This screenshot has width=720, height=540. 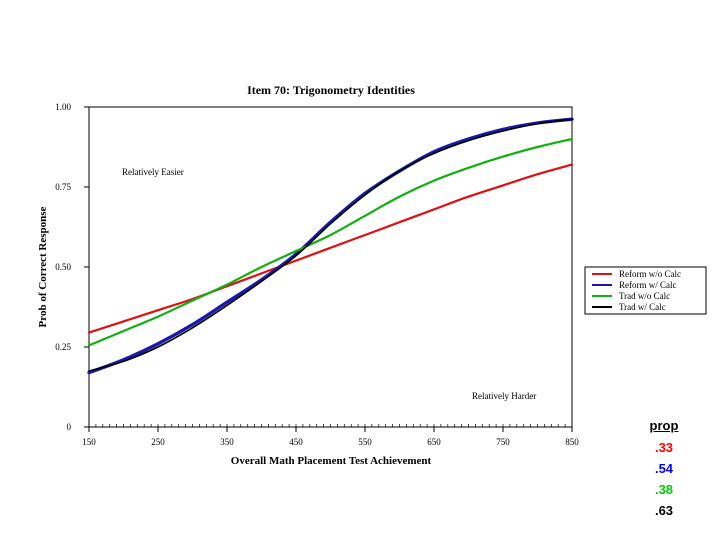 I want to click on chart-title: Item 70: Trigonometry Identities, so click(x=331, y=90).